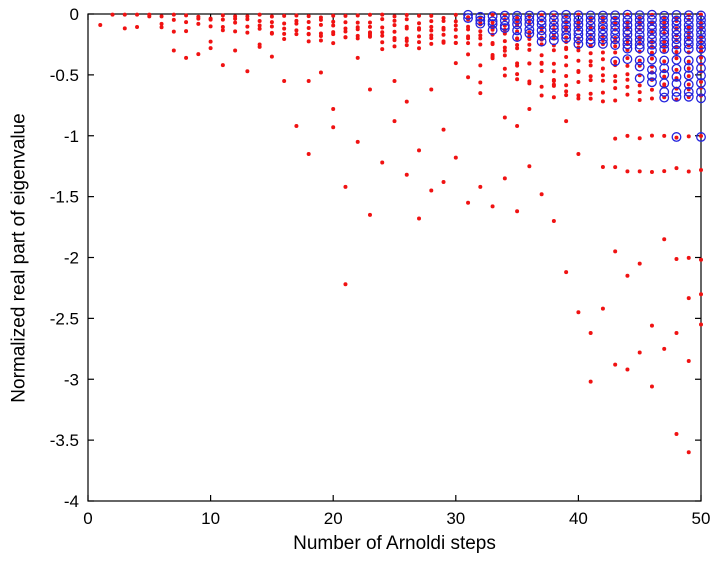  I want to click on y-tick-label: -3, so click(71, 379).